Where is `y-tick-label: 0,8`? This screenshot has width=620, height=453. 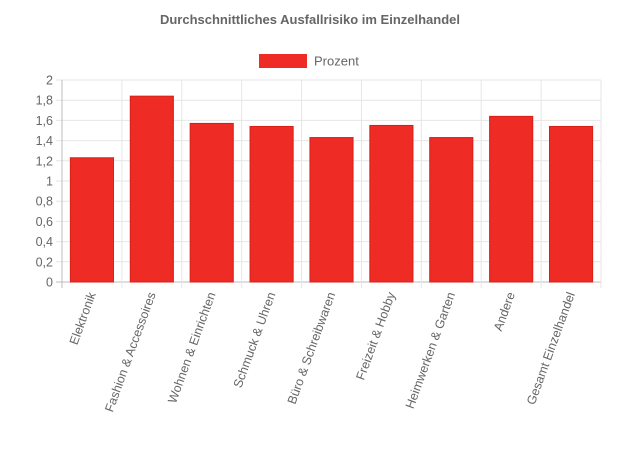
y-tick-label: 0,8 is located at coordinates (44, 202).